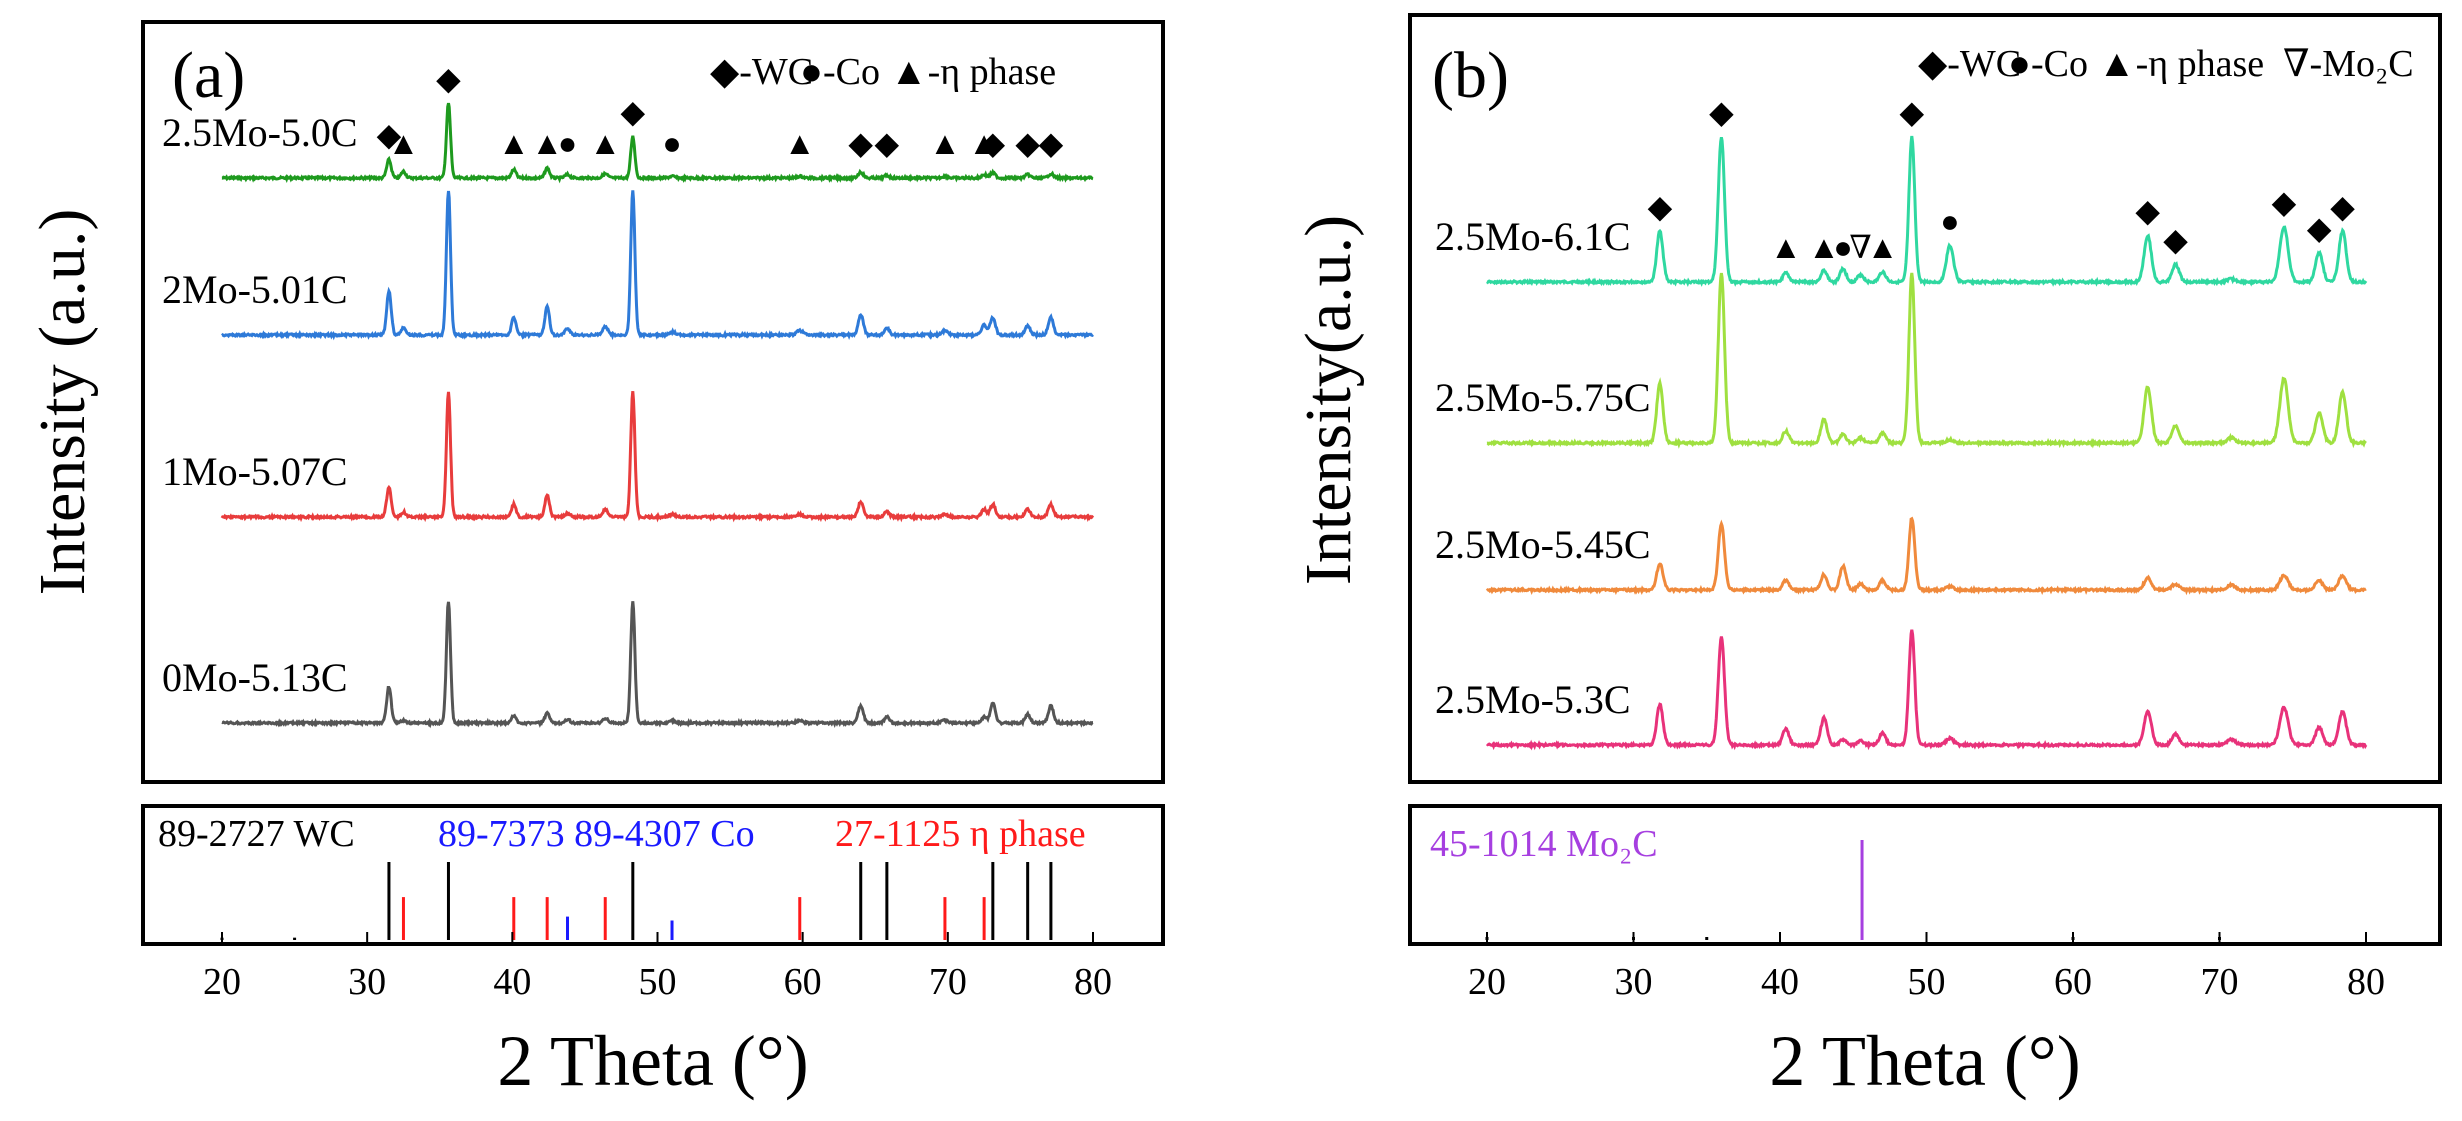 Image resolution: width=2462 pixels, height=1121 pixels. What do you see at coordinates (404, 143) in the screenshot?
I see `peak-marker-1: ▲` at bounding box center [404, 143].